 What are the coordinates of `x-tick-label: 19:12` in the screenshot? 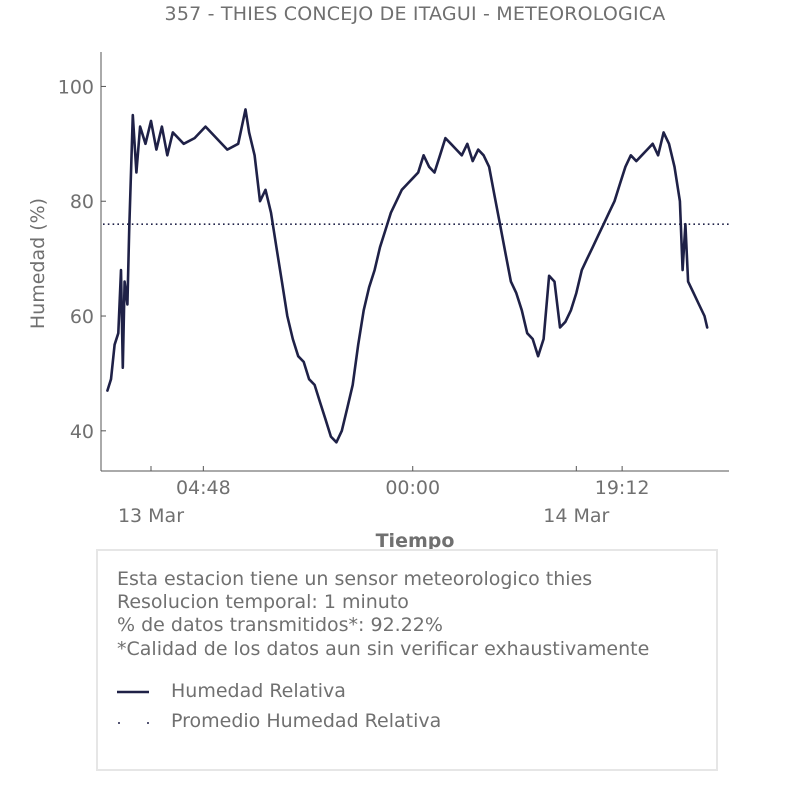 It's located at (622, 488).